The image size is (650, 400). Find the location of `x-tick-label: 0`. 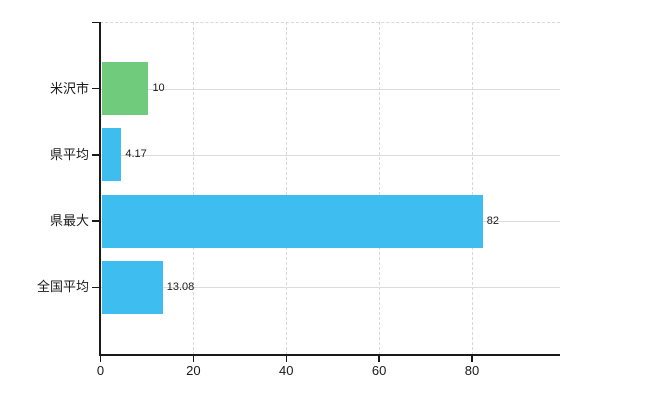

x-tick-label: 0 is located at coordinates (100, 370).